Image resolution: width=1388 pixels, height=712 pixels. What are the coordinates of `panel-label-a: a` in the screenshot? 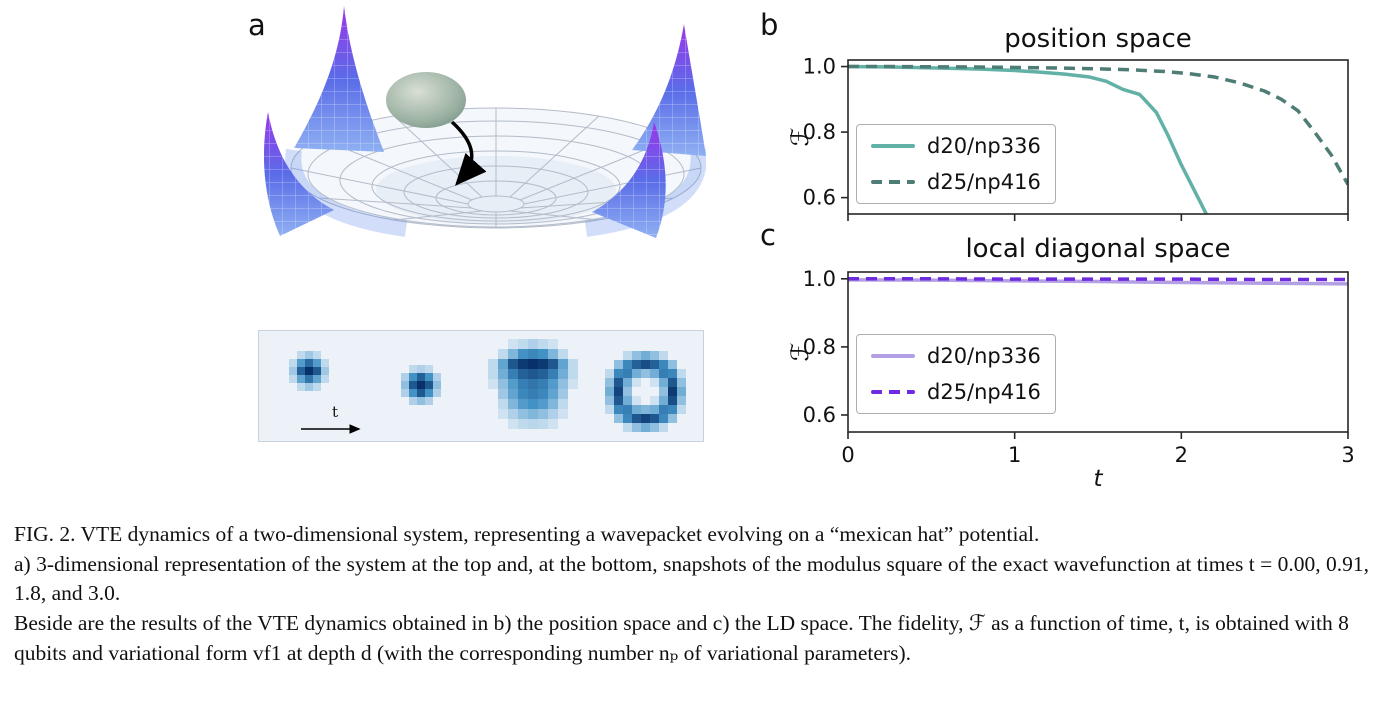 It's located at (257, 25).